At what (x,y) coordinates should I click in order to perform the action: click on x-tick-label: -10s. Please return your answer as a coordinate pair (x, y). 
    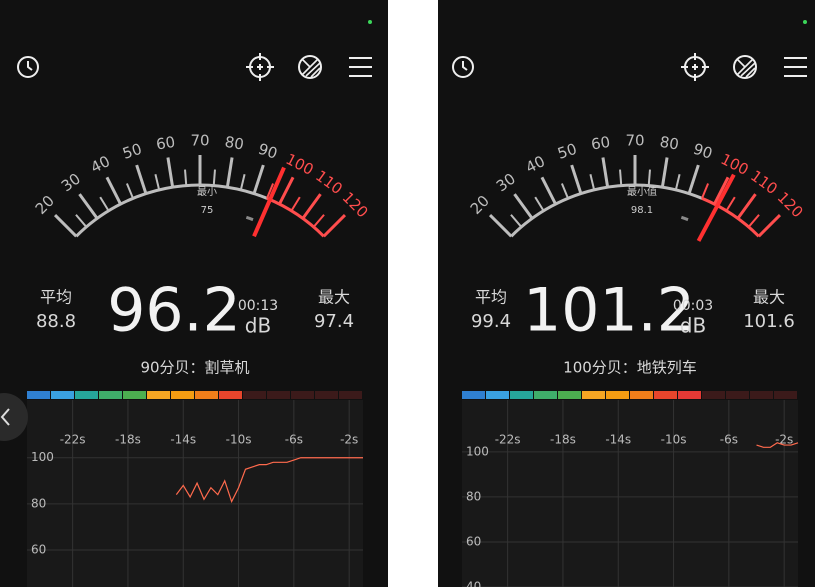
    Looking at the image, I should click on (239, 440).